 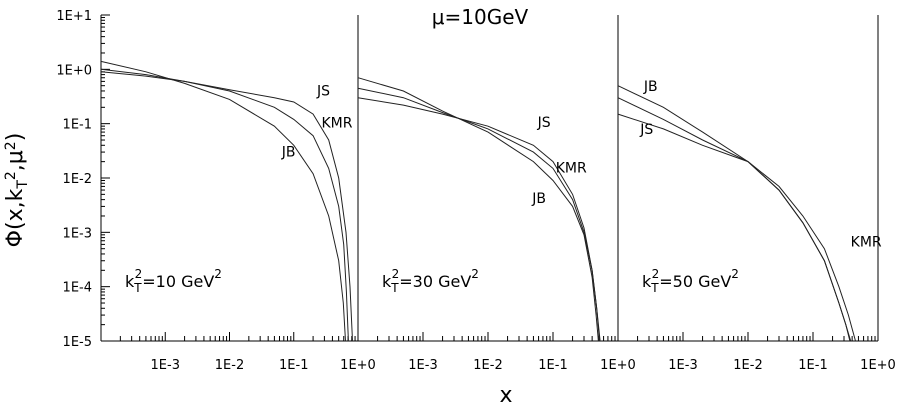 What do you see at coordinates (77, 233) in the screenshot?
I see `y-tick-label: 1E-3` at bounding box center [77, 233].